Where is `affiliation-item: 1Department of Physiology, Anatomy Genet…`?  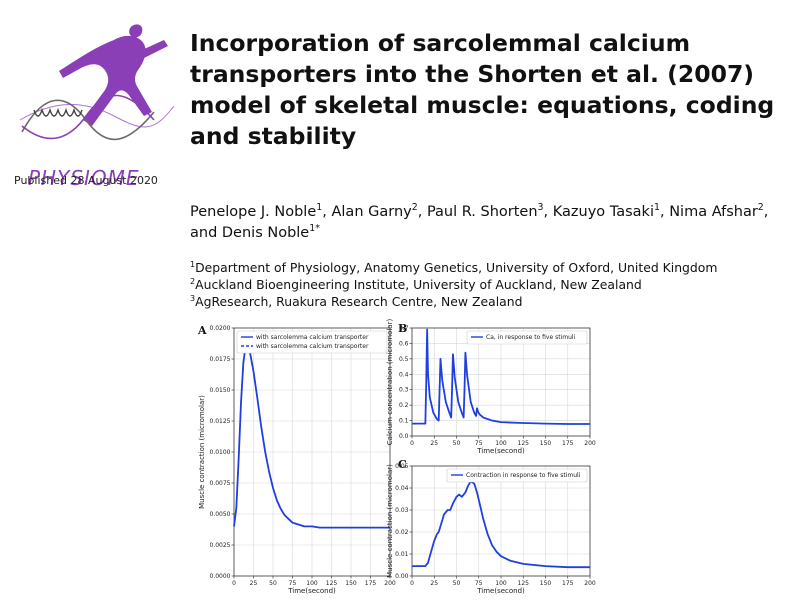
affiliation-item: 1Department of Physiology, Anatomy Genet… is located at coordinates (490, 267).